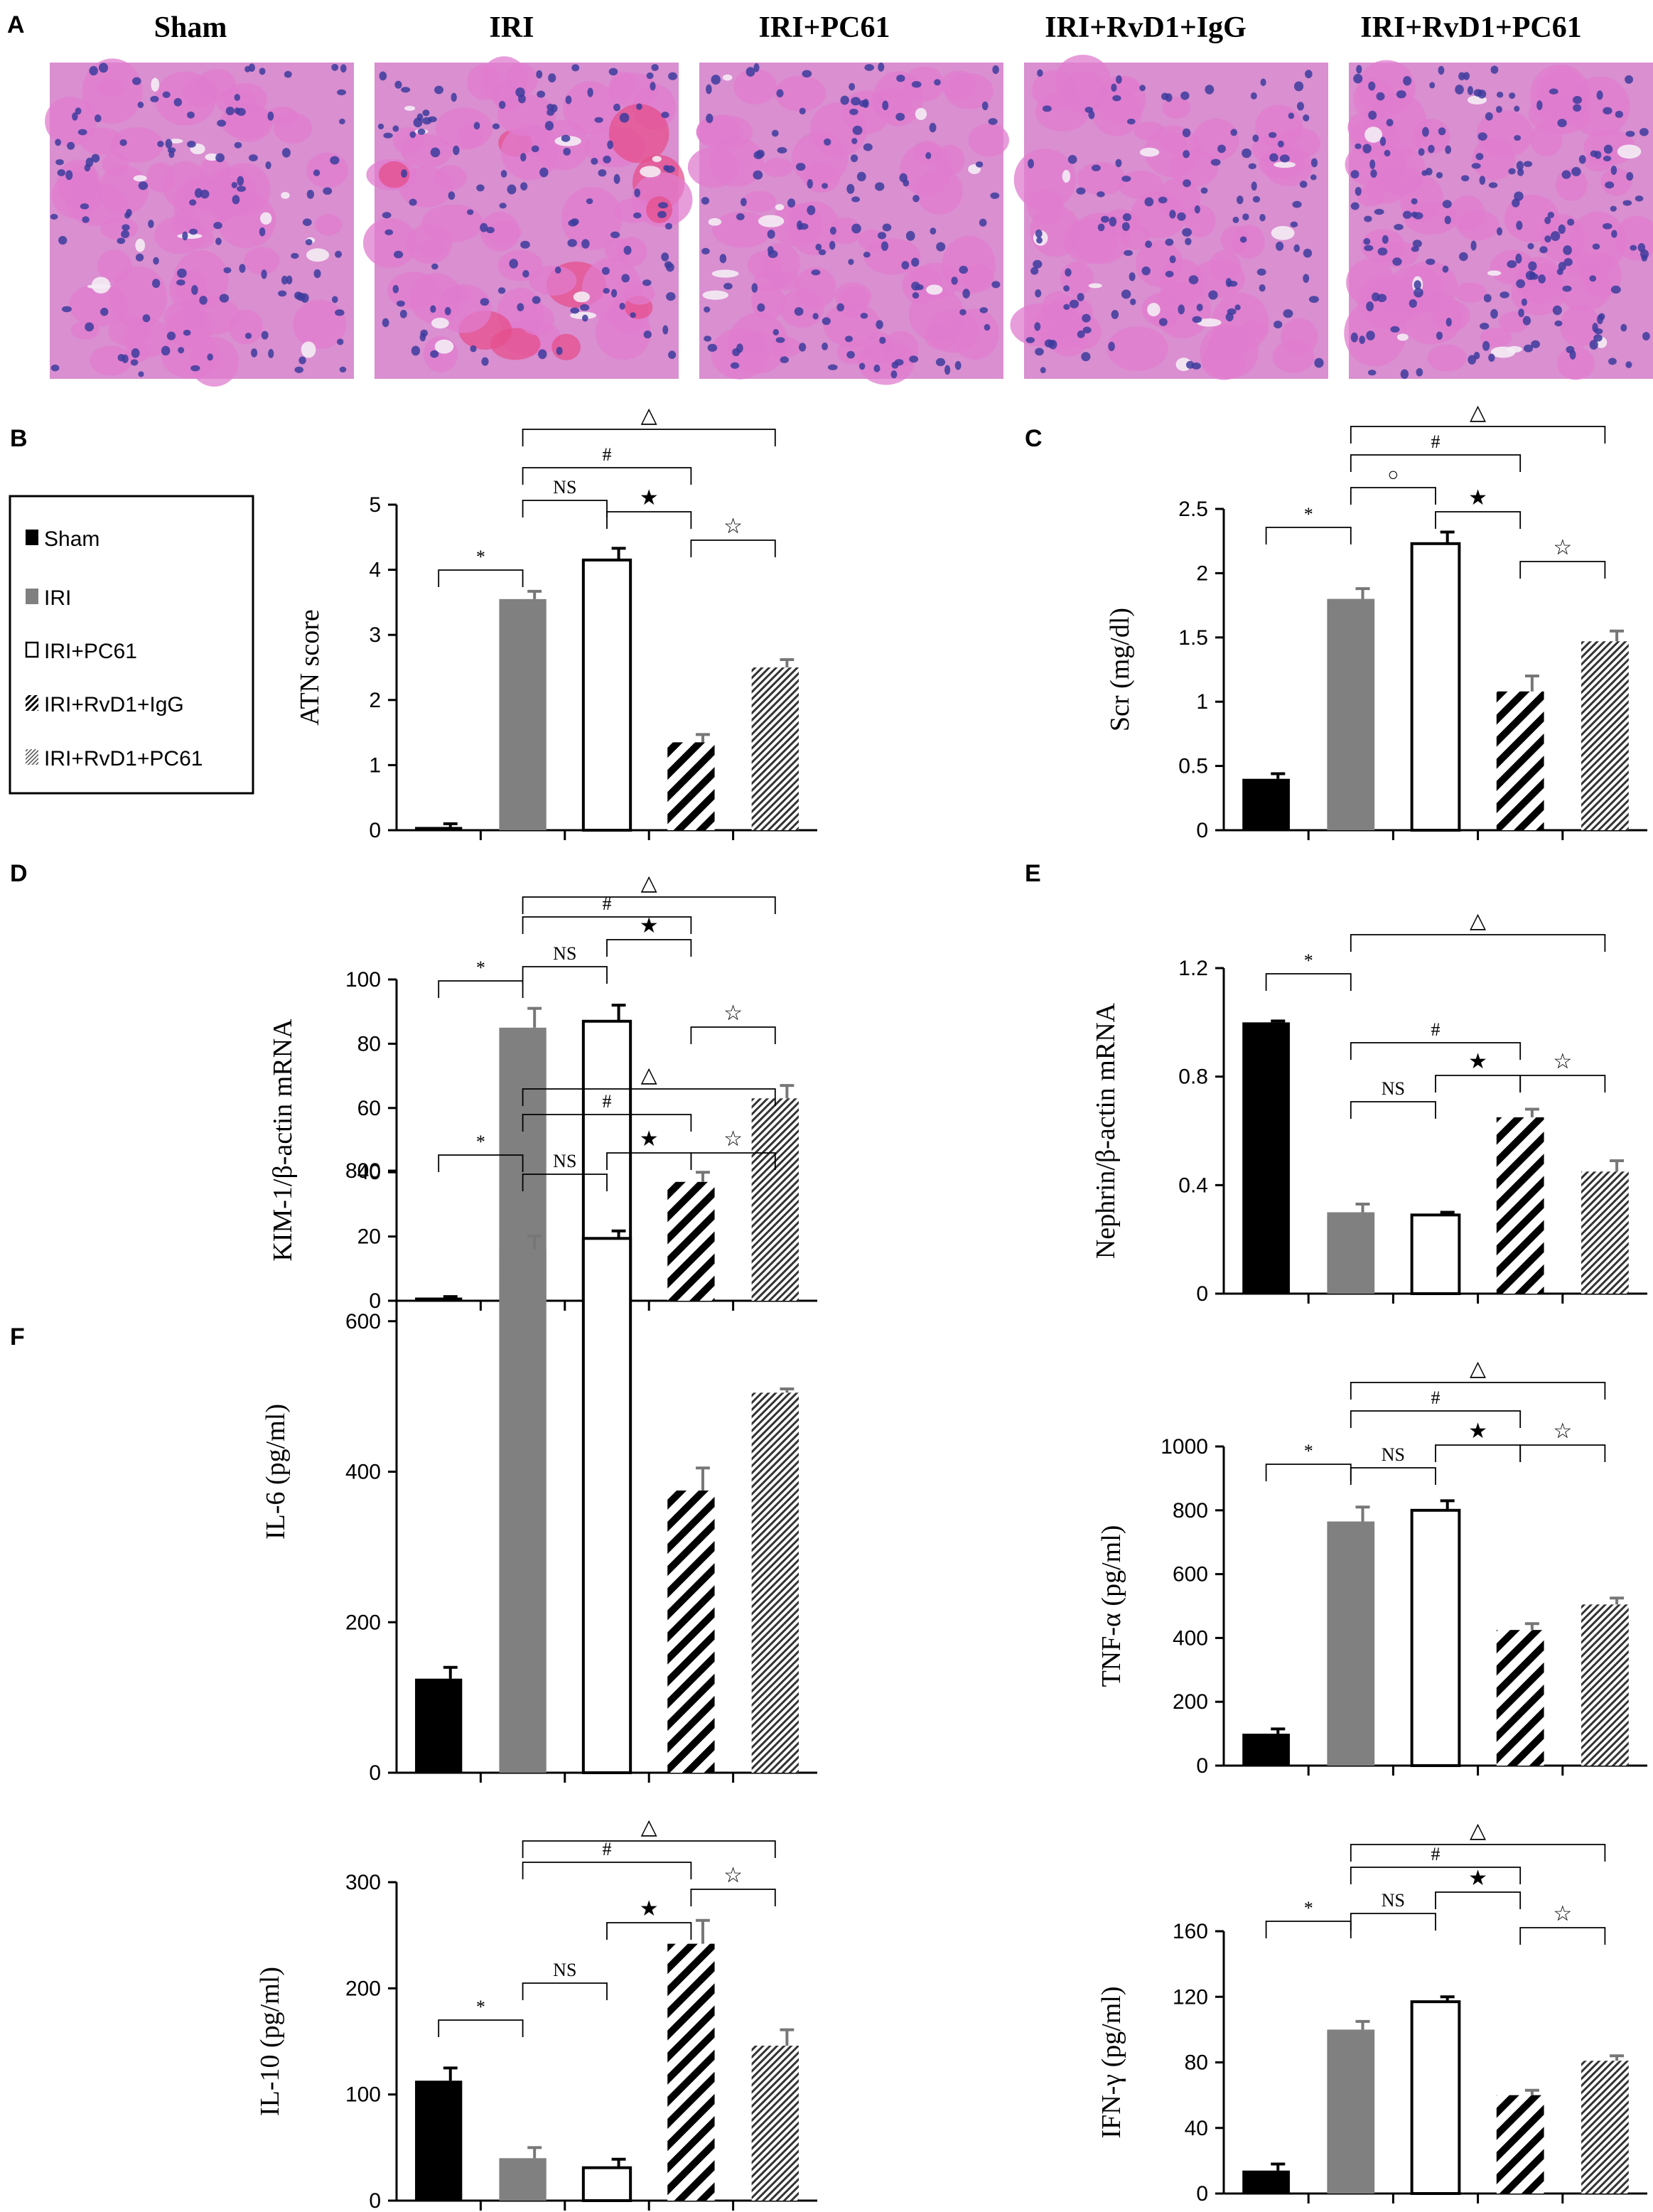 The width and height of the screenshot is (1653, 2212). Describe the element at coordinates (1202, 573) in the screenshot. I see `y-tick-label-c: 2` at that location.